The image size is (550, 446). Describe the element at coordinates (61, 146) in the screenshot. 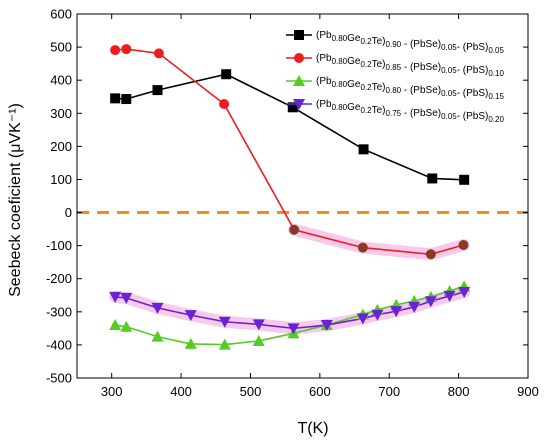

I see `y-tick-label-8: 200` at that location.